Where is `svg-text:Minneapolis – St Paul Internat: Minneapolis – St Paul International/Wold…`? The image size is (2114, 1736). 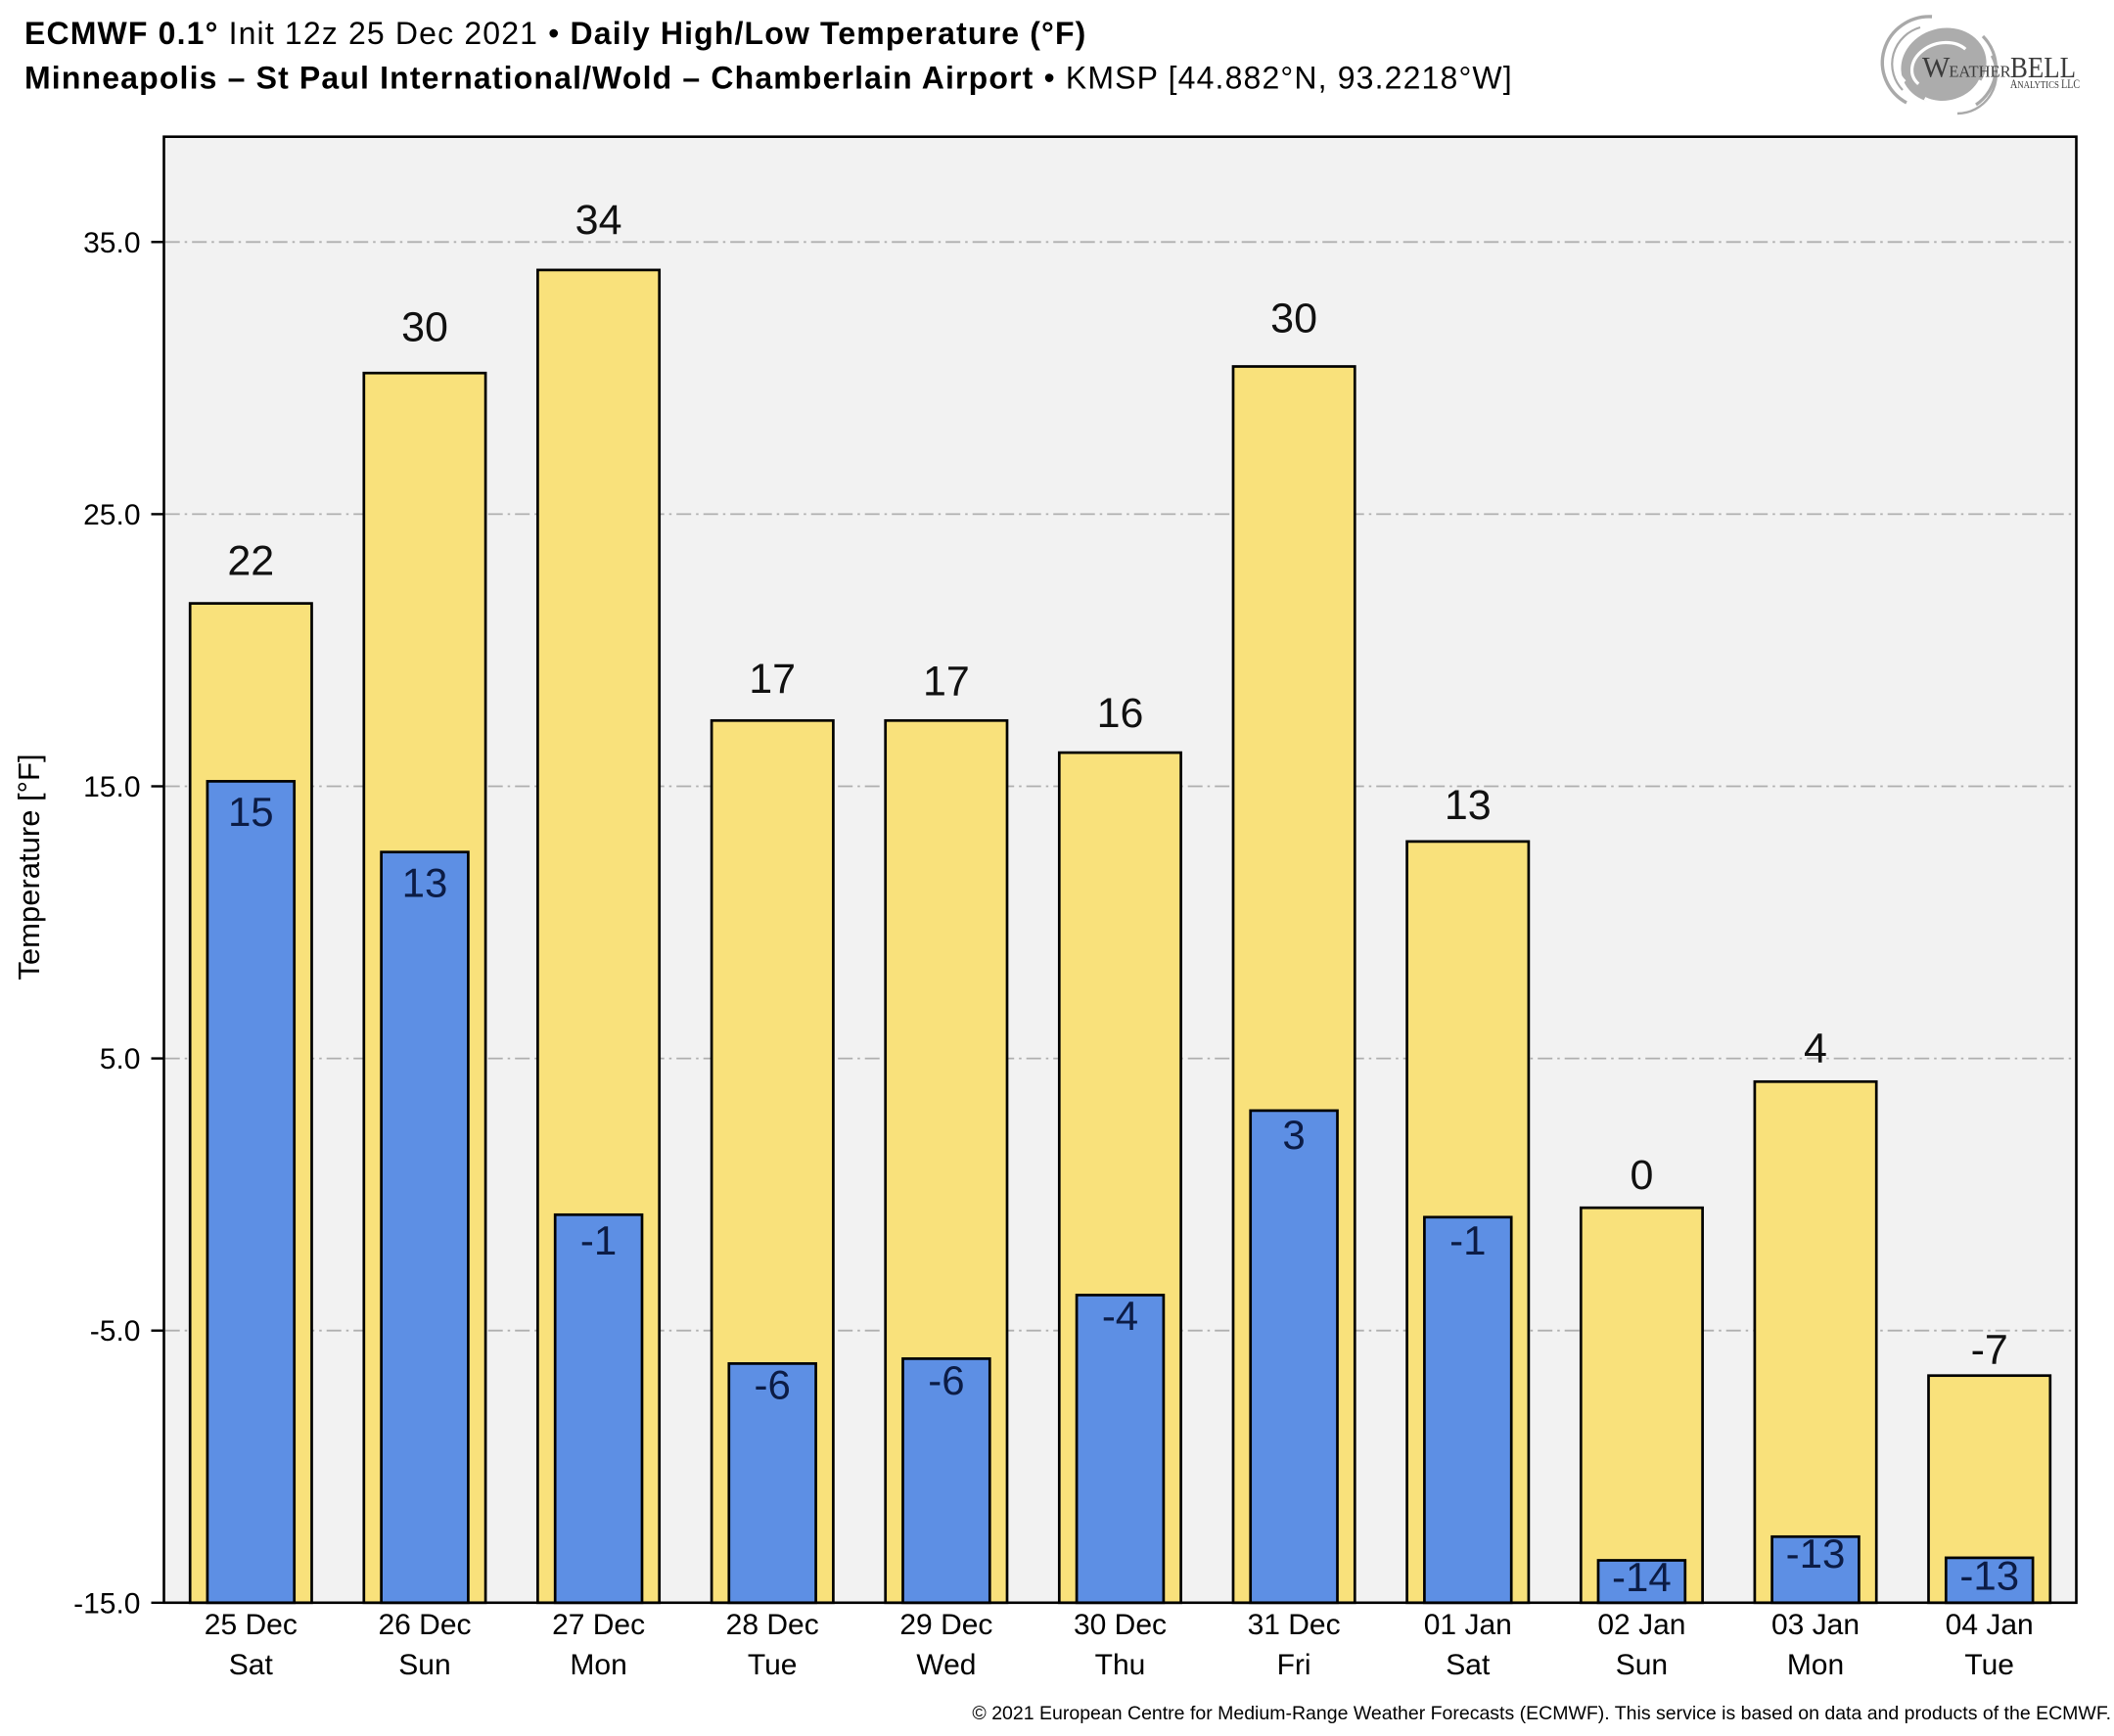 svg-text:Minneapolis – St Paul Internat: Minneapolis – St Paul International/Wold… is located at coordinates (769, 78).